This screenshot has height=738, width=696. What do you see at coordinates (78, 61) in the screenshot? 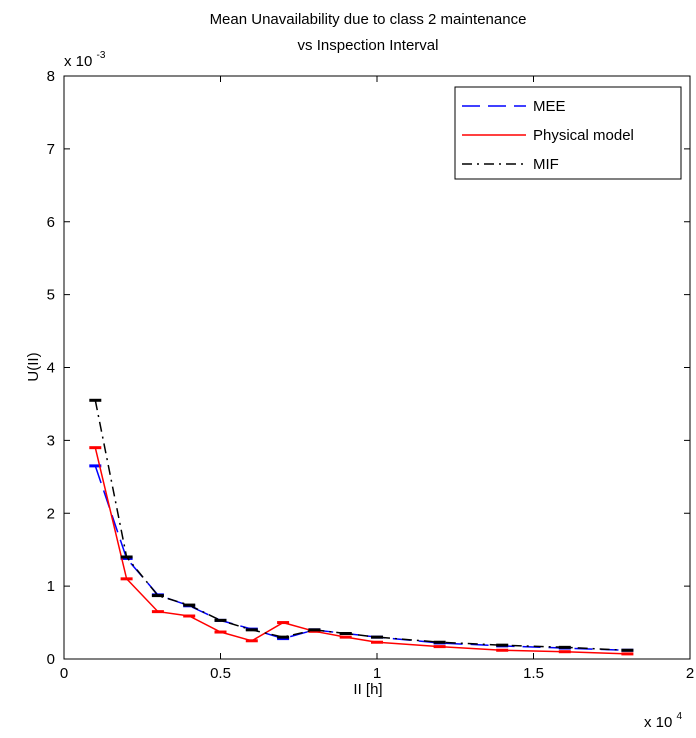
I see `y-multiplier-base: x 10` at bounding box center [78, 61].